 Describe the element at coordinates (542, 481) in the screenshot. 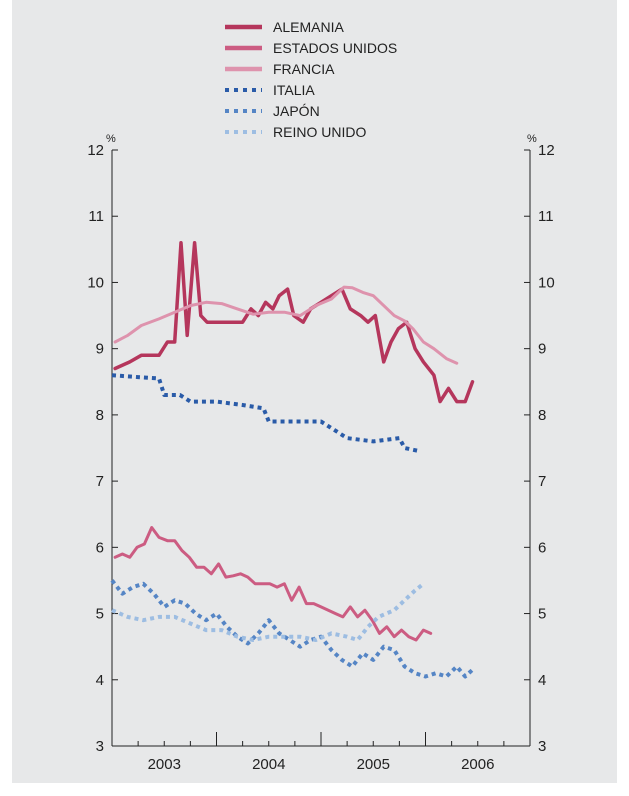

I see `y-tick-label-right: 7` at that location.